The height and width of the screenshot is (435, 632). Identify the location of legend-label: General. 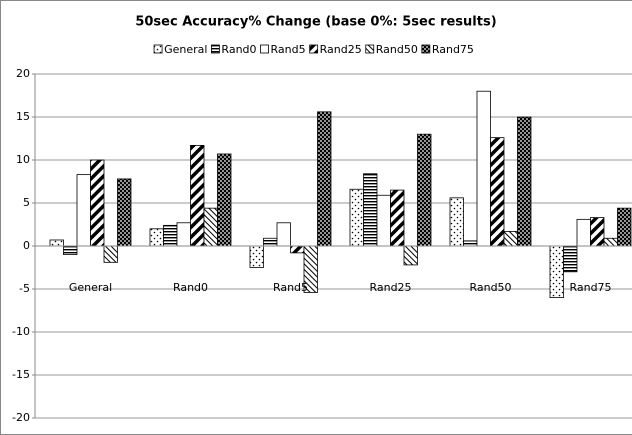
(185, 49).